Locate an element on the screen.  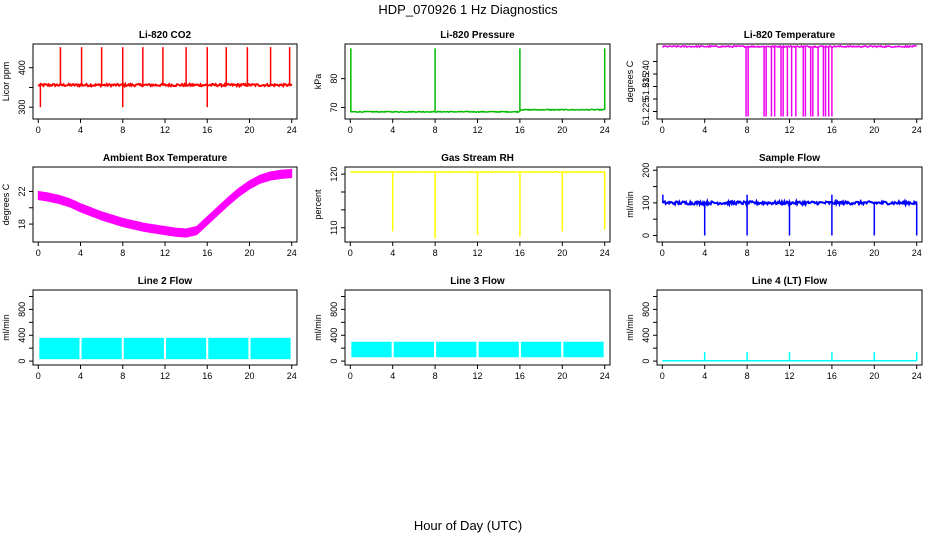
y-tick-label: 51.240 is located at coordinates (646, 74).